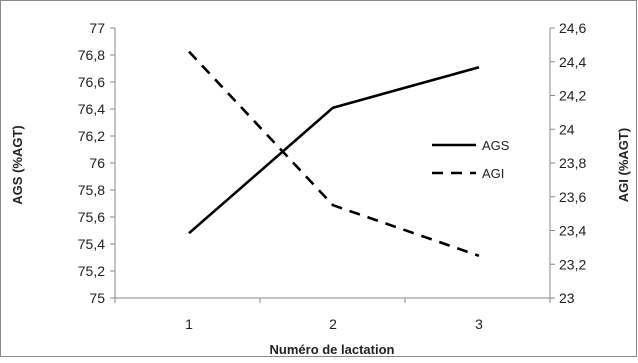 The height and width of the screenshot is (363, 638). Describe the element at coordinates (91, 244) in the screenshot. I see `y-left-tick-label: 75,4` at that location.